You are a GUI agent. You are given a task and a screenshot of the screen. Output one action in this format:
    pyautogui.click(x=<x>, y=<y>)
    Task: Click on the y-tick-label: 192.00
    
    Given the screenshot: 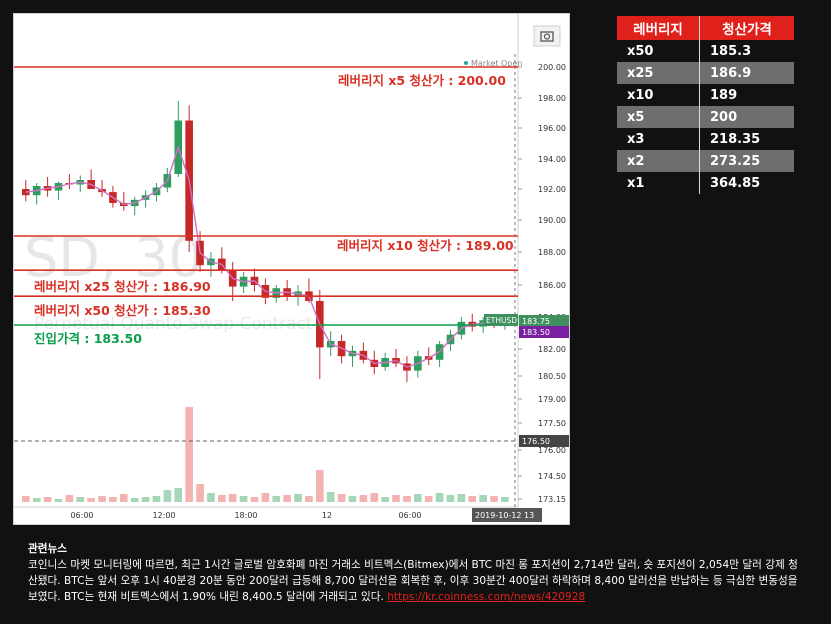 What is the action you would take?
    pyautogui.click(x=552, y=189)
    